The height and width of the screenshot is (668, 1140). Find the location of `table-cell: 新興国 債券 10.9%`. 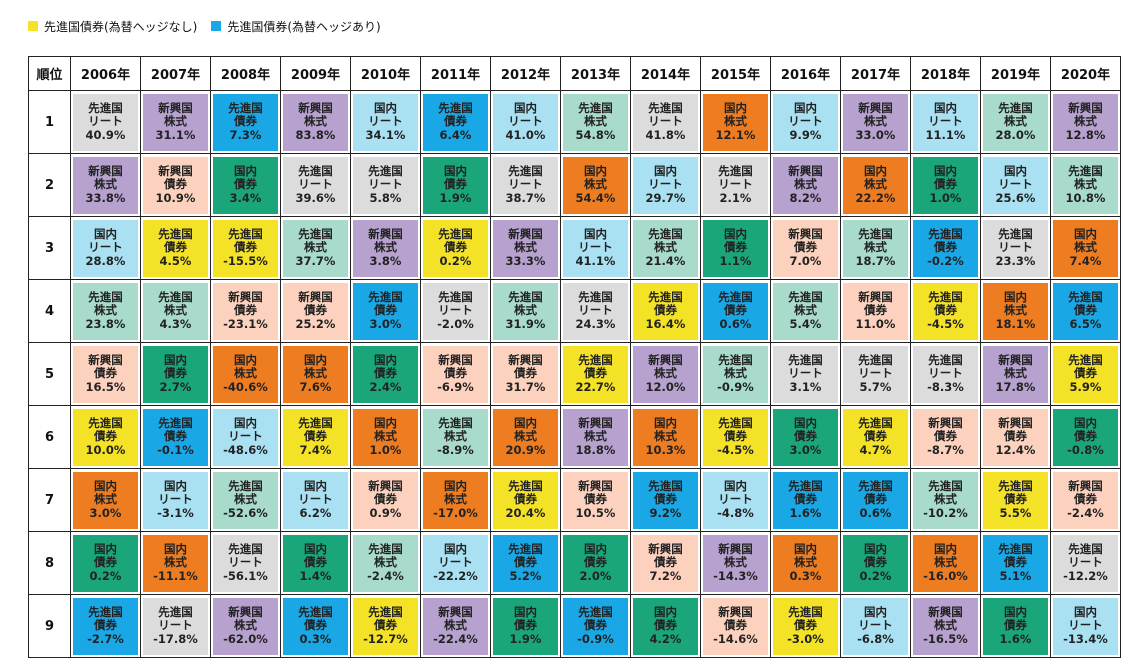

table-cell: 新興国 債券 10.9% is located at coordinates (175, 185).